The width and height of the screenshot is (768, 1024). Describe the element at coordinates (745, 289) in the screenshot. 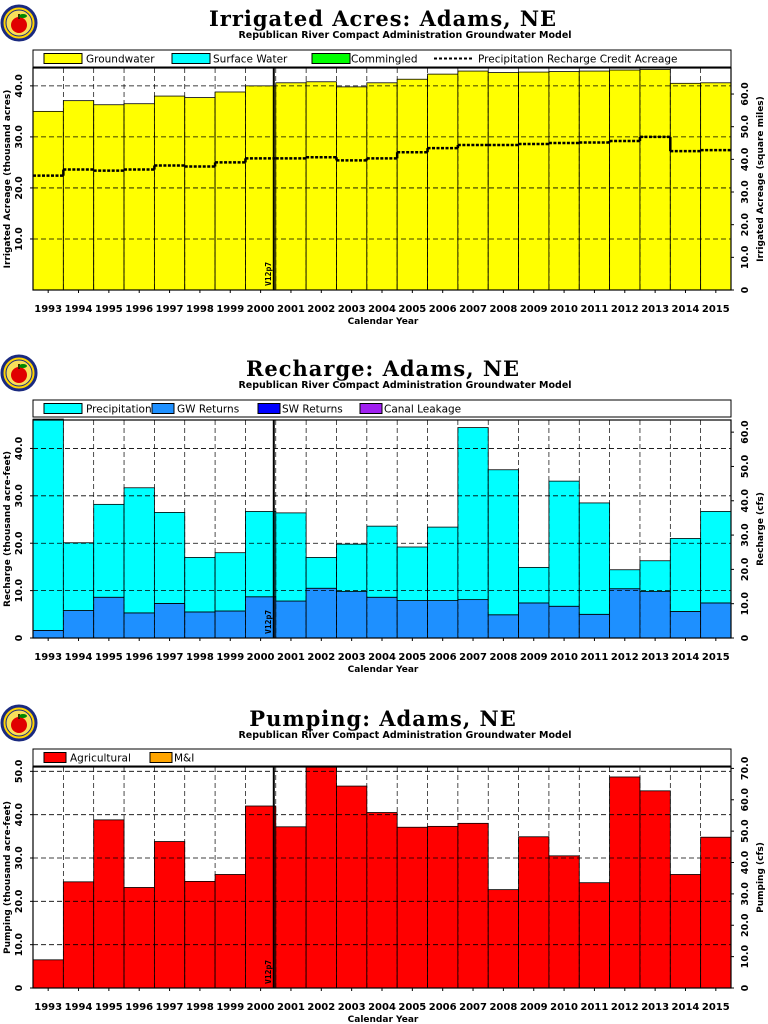

I see `y2-tick-label: 0` at that location.